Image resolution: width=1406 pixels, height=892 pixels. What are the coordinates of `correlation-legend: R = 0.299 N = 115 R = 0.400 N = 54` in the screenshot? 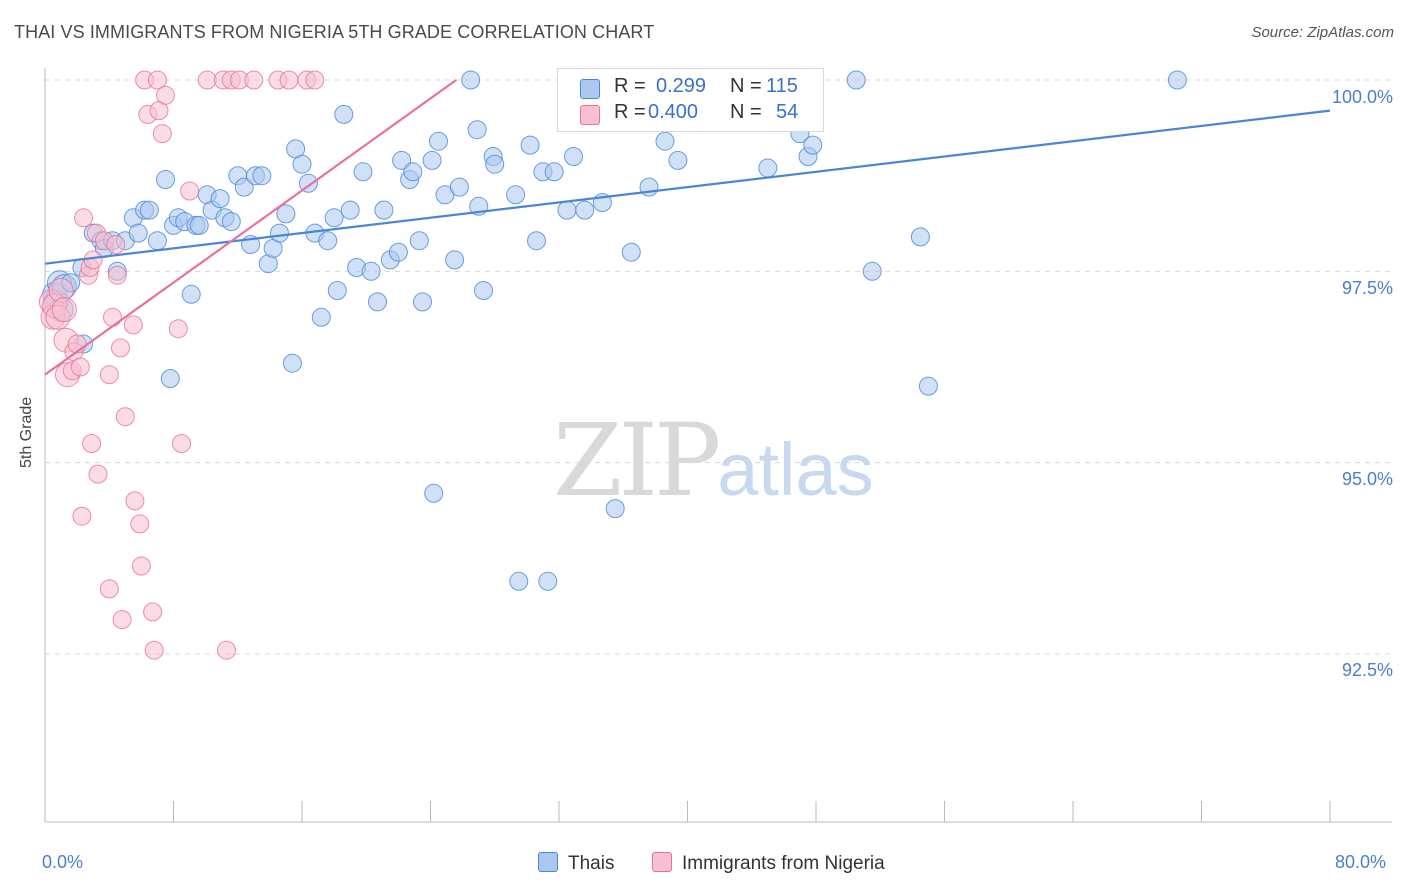 It's located at (690, 100).